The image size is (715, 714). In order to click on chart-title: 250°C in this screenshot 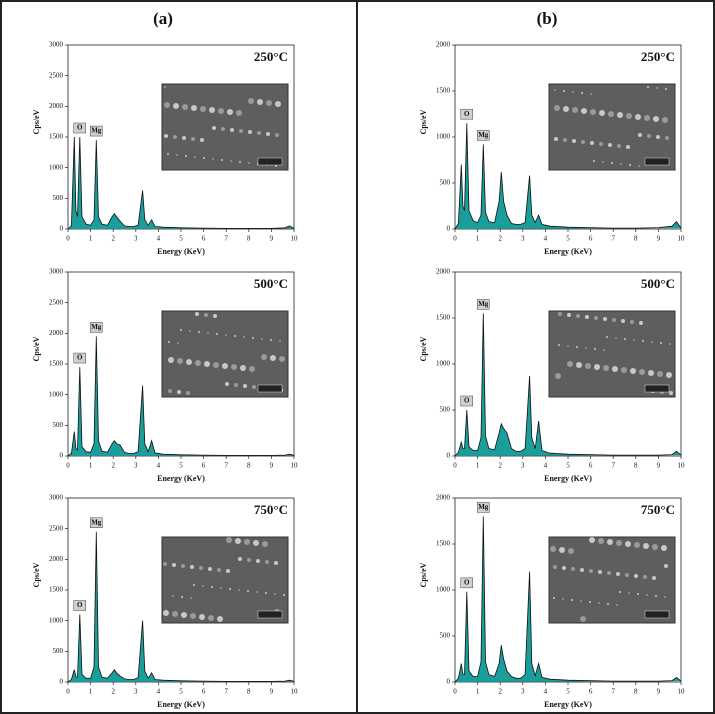, I will do `click(271, 56)`.